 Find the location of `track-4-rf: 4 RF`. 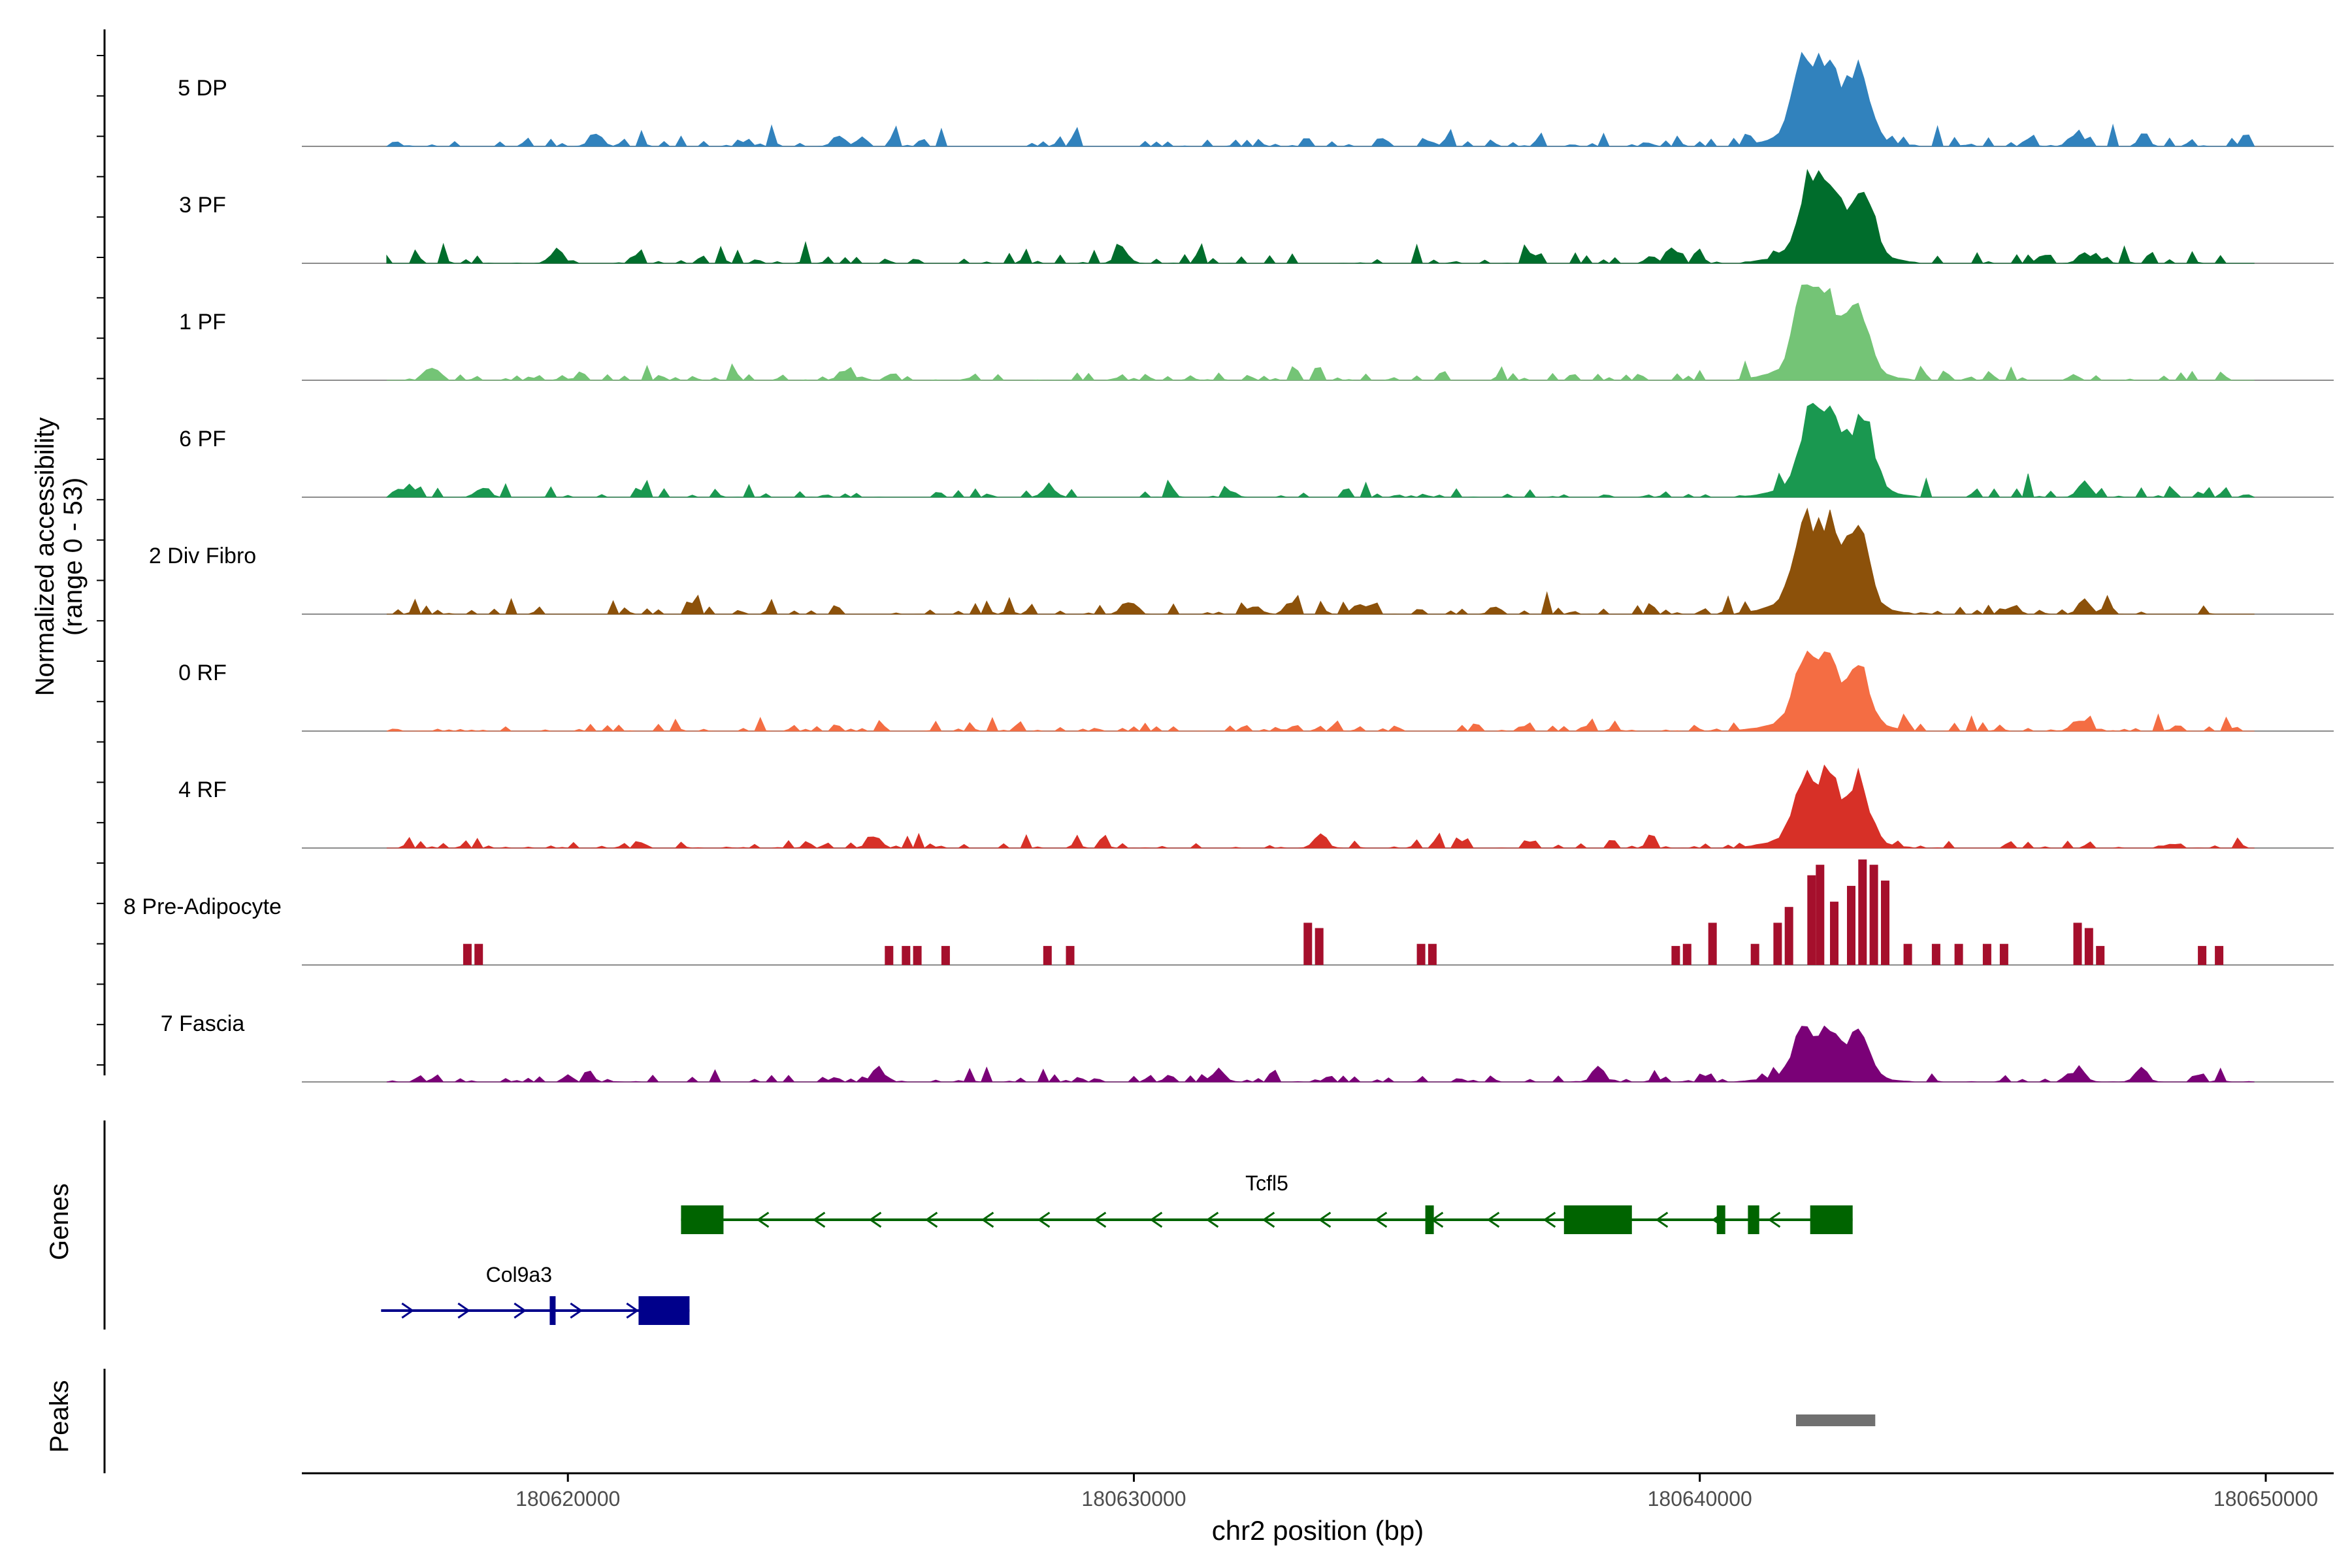

track-4-rf: 4 RF is located at coordinates (1256, 806).